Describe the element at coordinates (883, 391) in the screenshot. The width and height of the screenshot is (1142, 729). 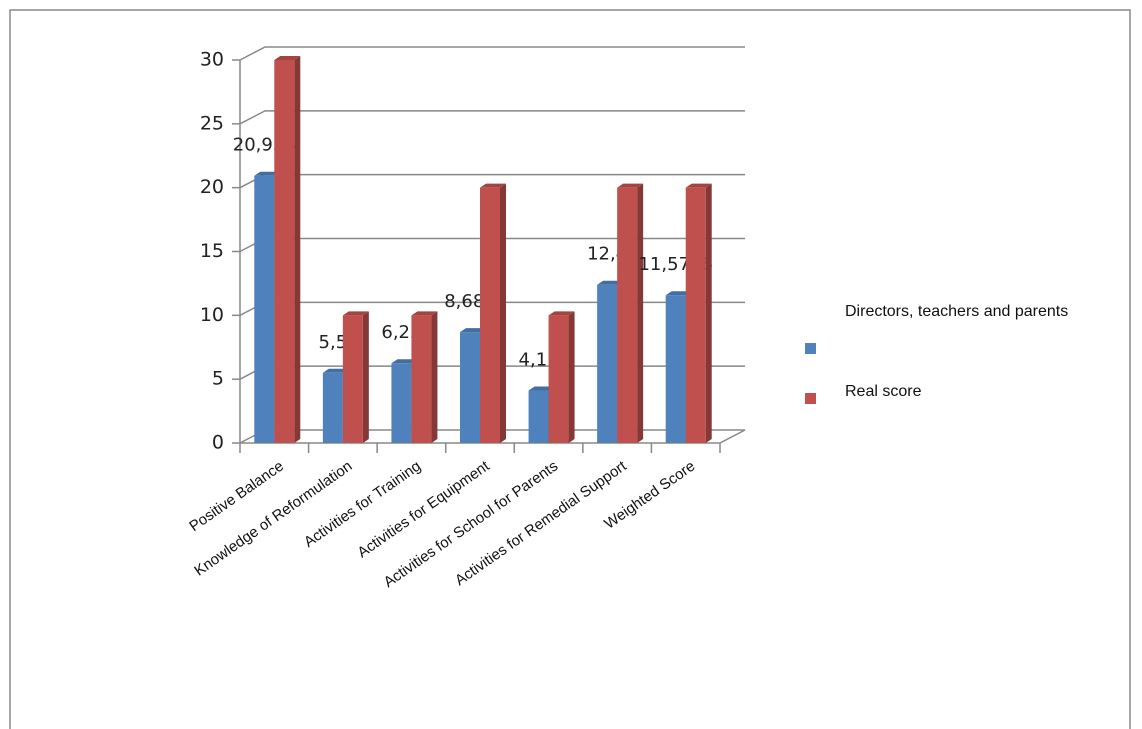
I see `legend-label: Real score` at that location.